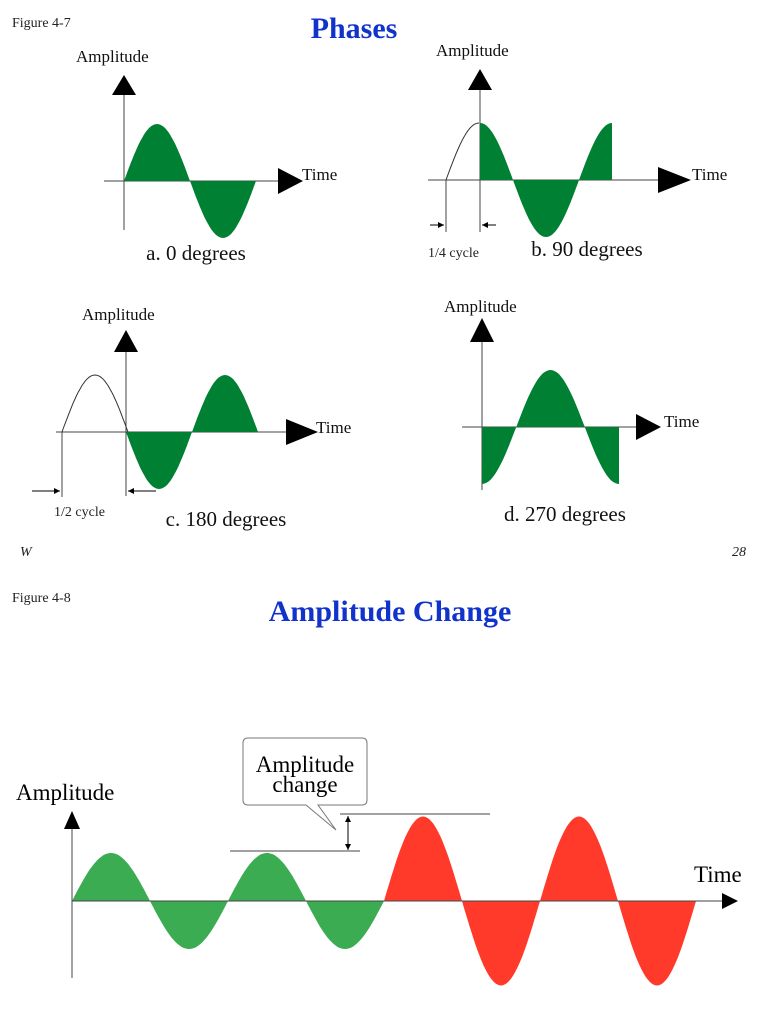  What do you see at coordinates (480, 79) in the screenshot?
I see `panel-b-y-arrow` at bounding box center [480, 79].